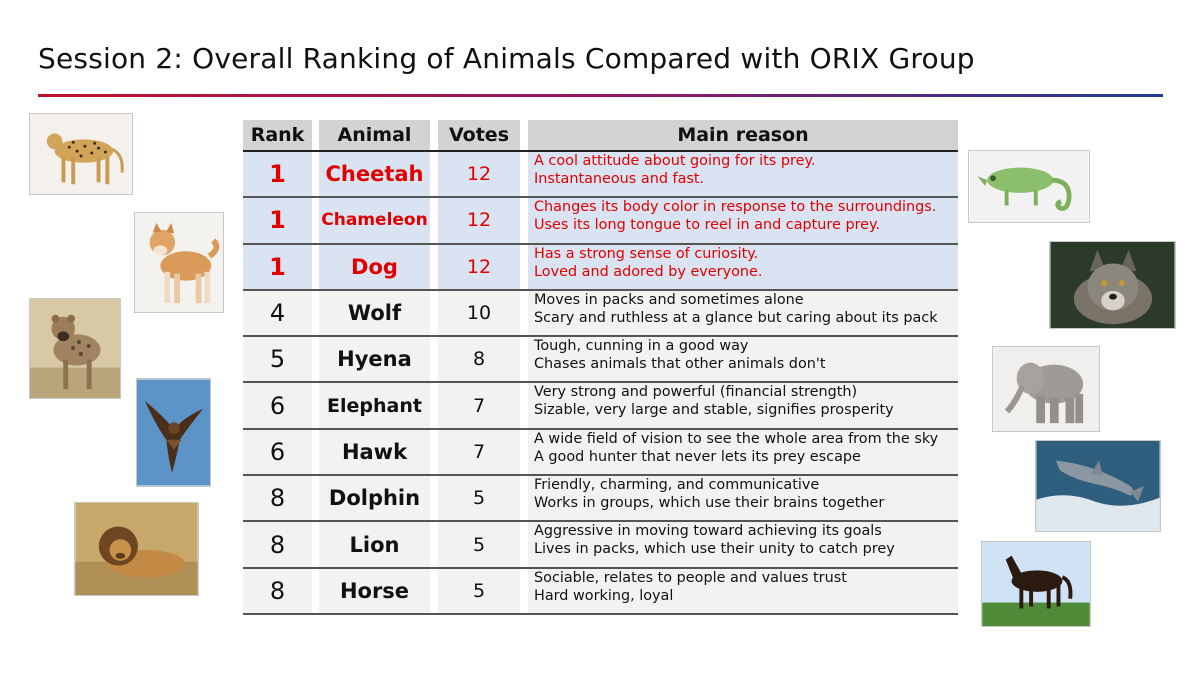  What do you see at coordinates (277, 135) in the screenshot?
I see `header-rank: Rank` at bounding box center [277, 135].